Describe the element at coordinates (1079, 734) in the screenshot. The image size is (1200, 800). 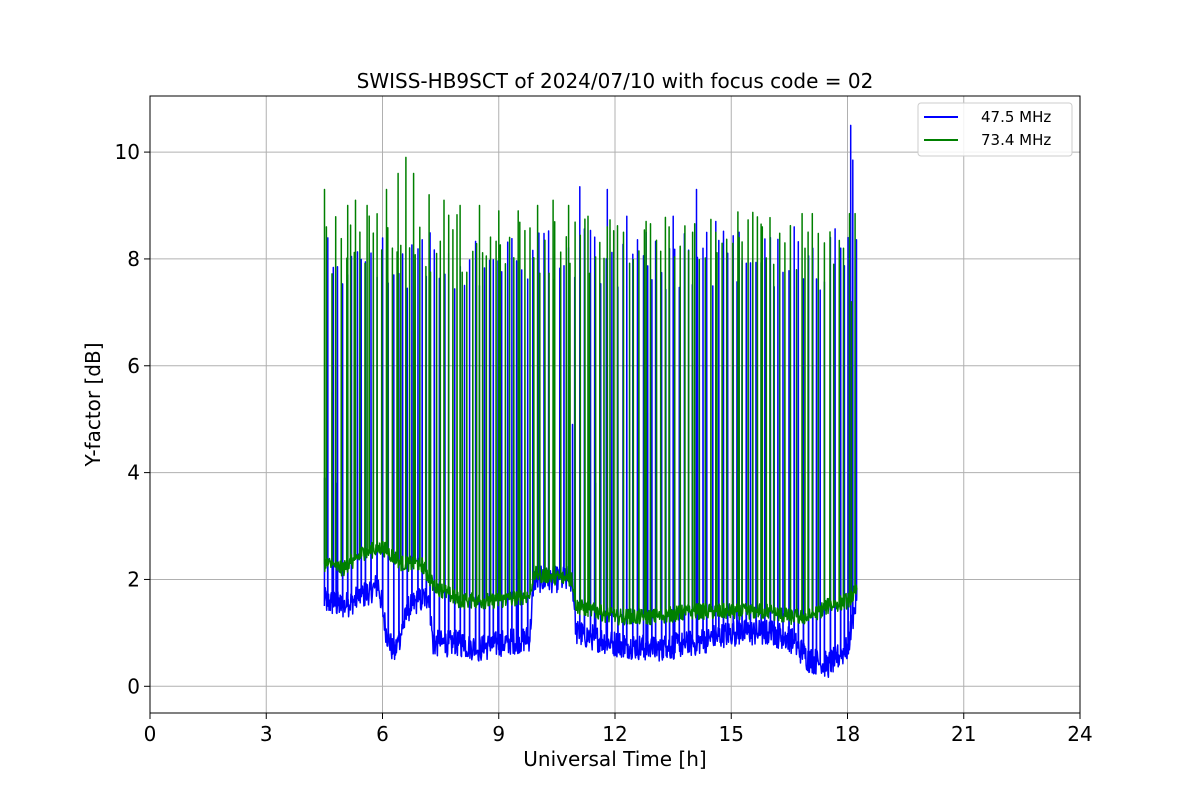
I see `x-tick-label: 24` at that location.